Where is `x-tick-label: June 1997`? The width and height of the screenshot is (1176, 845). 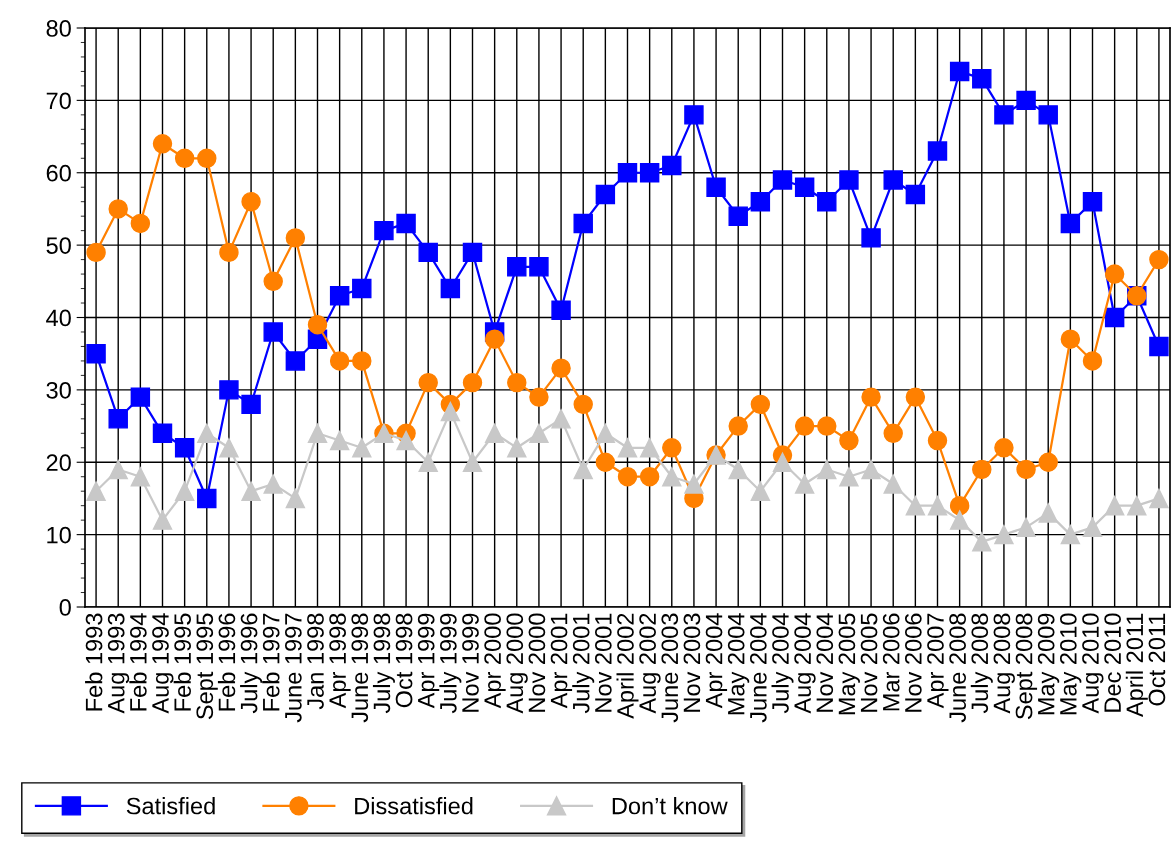
x-tick-label: June 1997 is located at coordinates (293, 668).